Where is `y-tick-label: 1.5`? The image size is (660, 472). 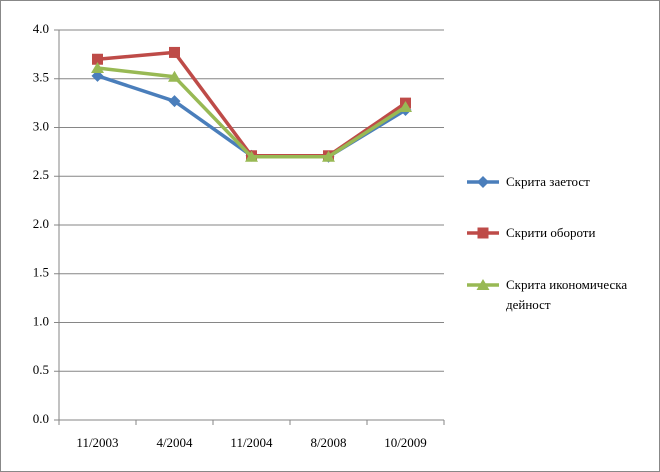 y-tick-label: 1.5 is located at coordinates (41, 272).